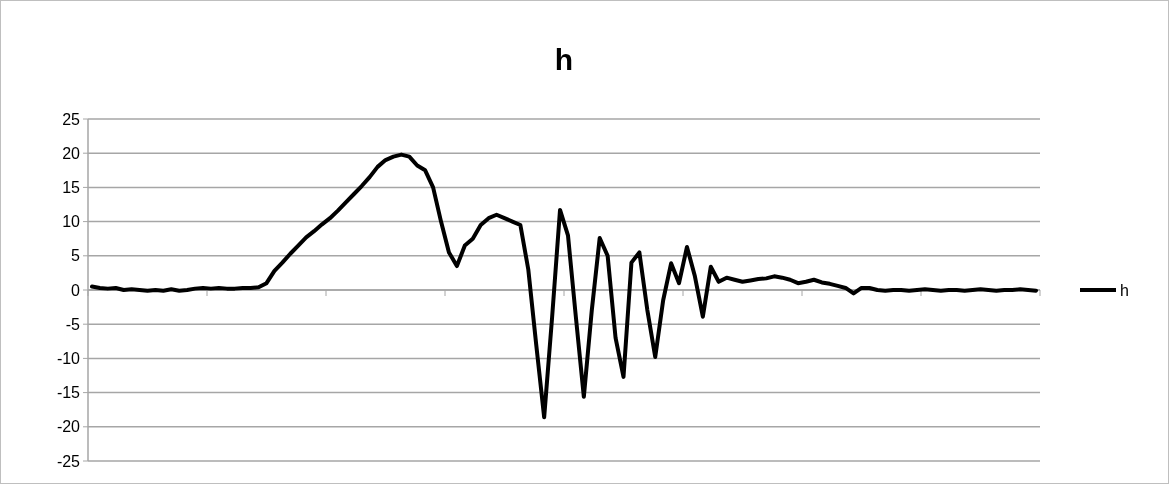  I want to click on y-tick-label: 10, so click(71, 222).